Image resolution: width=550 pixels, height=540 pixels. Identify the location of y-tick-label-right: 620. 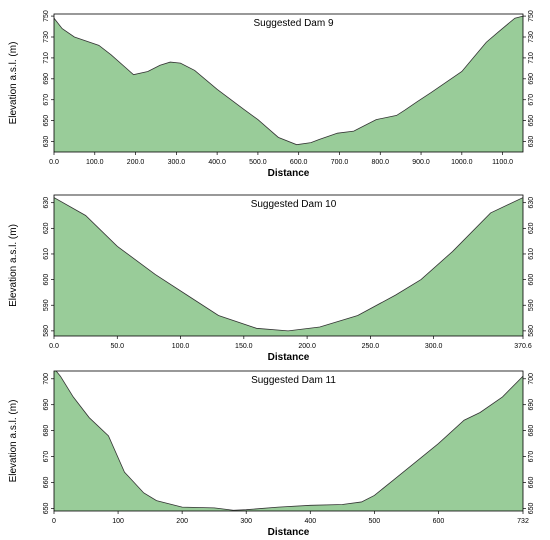
(531, 228).